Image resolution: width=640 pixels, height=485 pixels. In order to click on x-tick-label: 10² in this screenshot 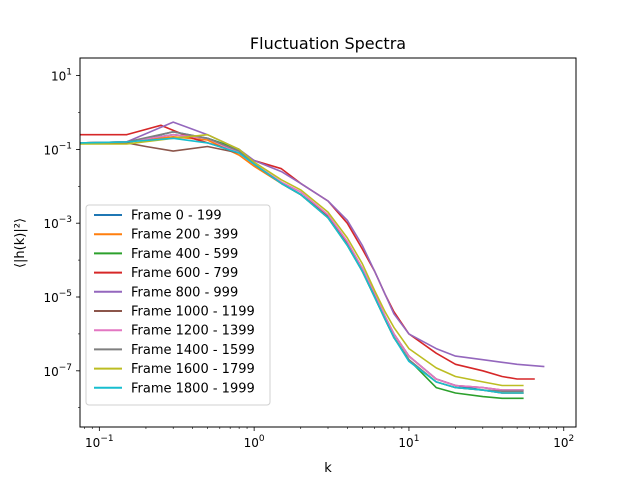, I will do `click(563, 442)`.